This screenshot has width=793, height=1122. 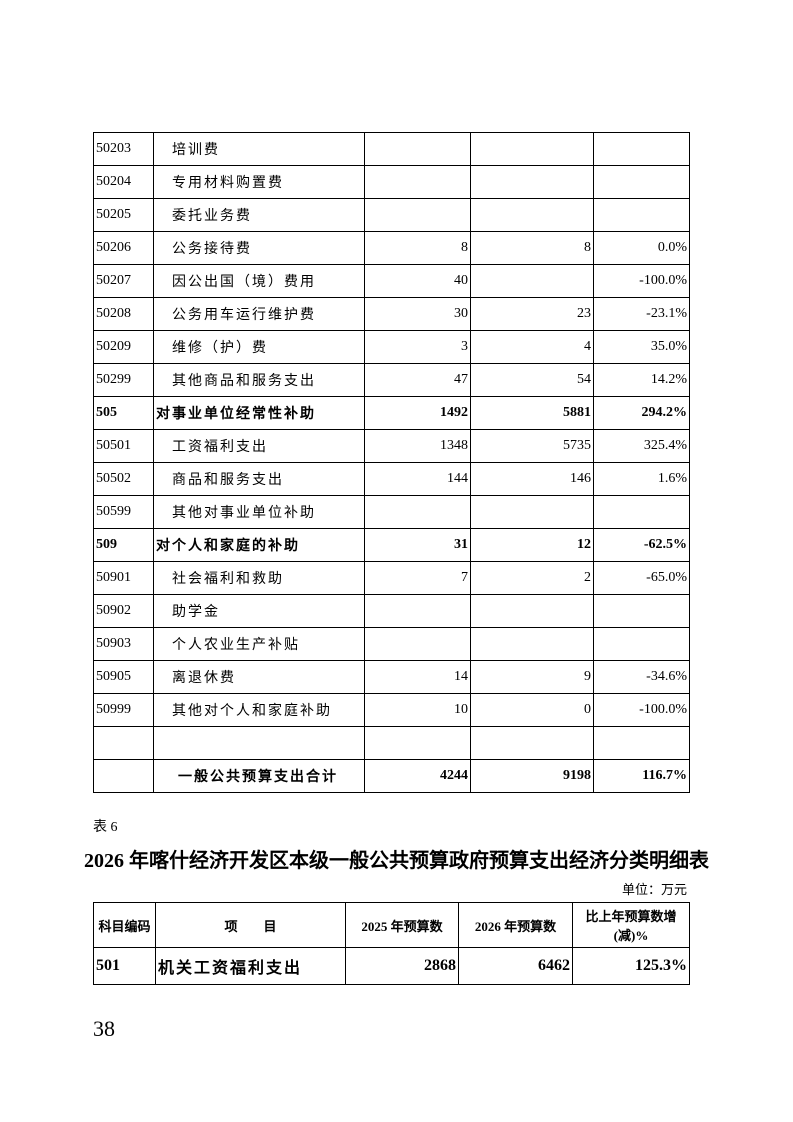 I want to click on table-row: 50208 公务用车运行维护费 30 23 -23.1%, so click(x=391, y=314).